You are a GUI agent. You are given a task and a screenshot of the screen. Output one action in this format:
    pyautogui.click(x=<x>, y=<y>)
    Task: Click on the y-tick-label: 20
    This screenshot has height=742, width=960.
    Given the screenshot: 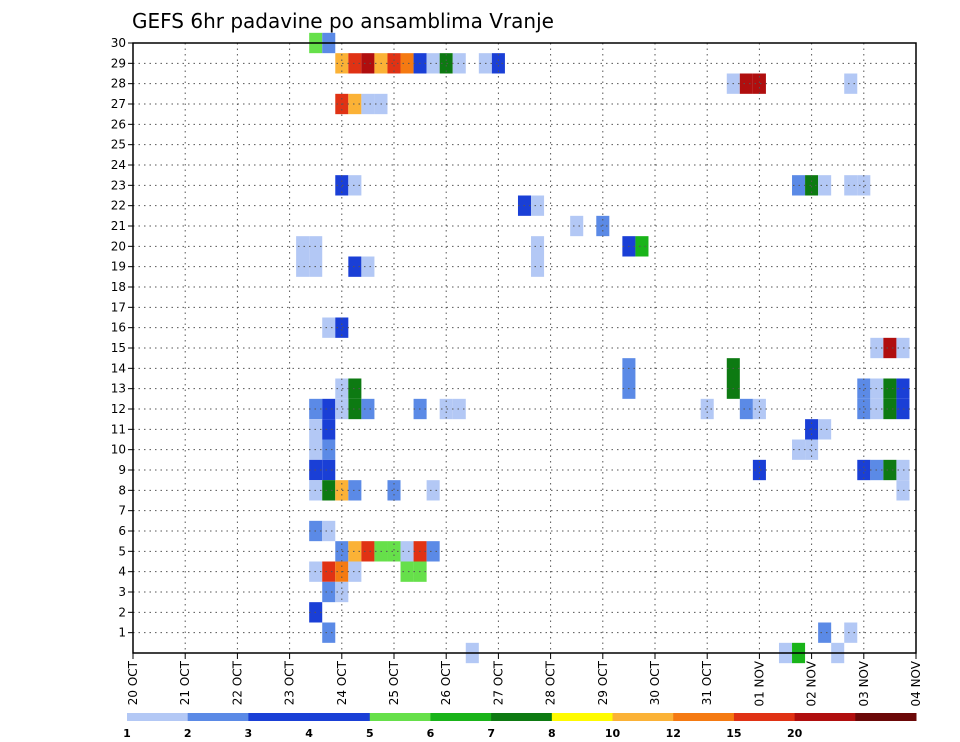 What is the action you would take?
    pyautogui.click(x=118, y=246)
    